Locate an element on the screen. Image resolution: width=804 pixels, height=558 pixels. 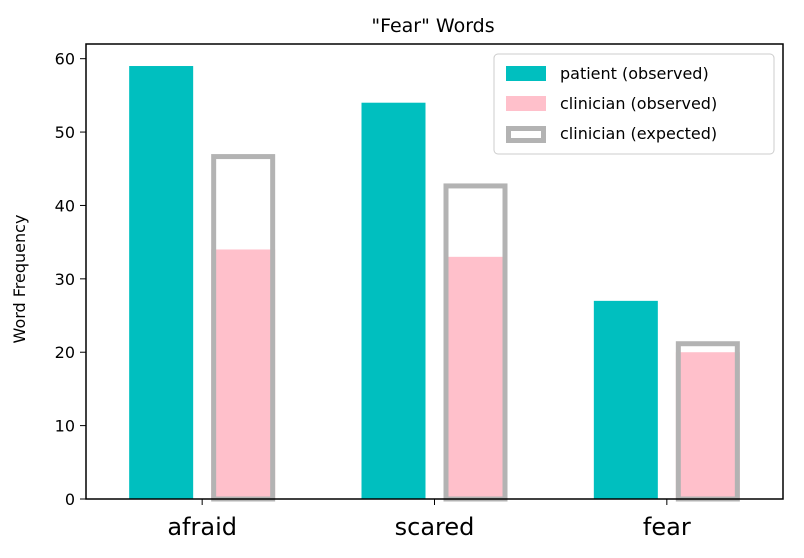
x-tick-label-scared: scared is located at coordinates (435, 527).